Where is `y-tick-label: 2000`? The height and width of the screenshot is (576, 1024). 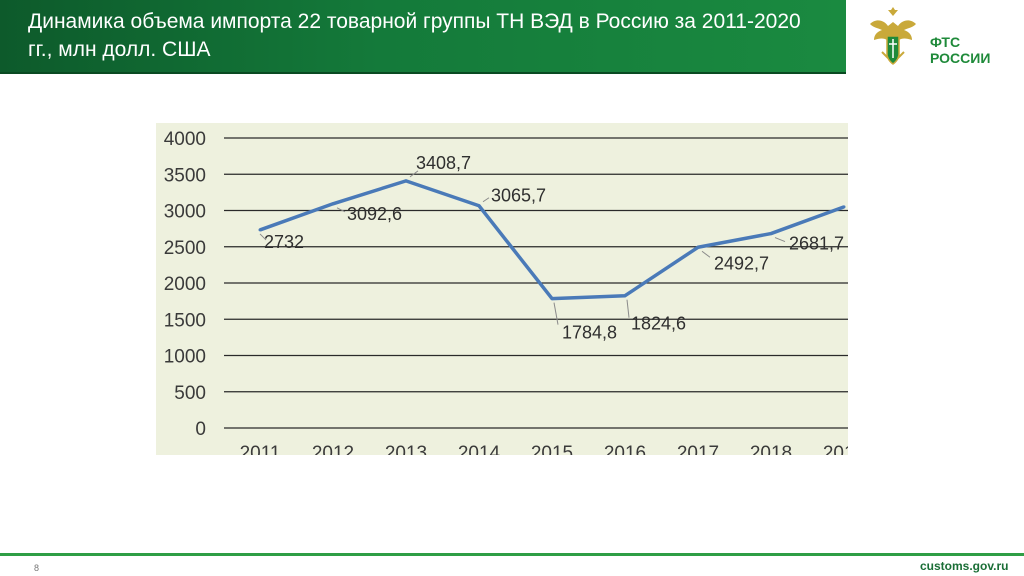 y-tick-label: 2000 is located at coordinates (185, 284).